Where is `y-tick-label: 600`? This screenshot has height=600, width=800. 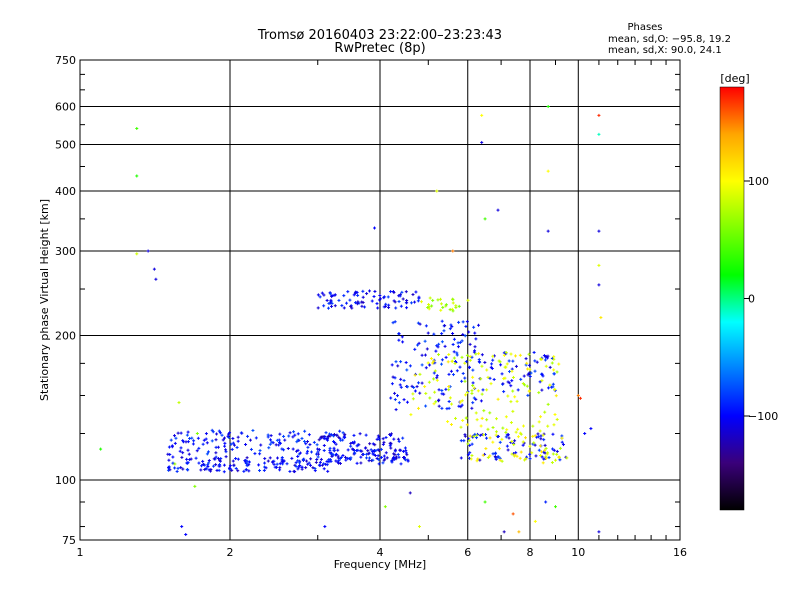
y-tick-label: 600 is located at coordinates (65, 107).